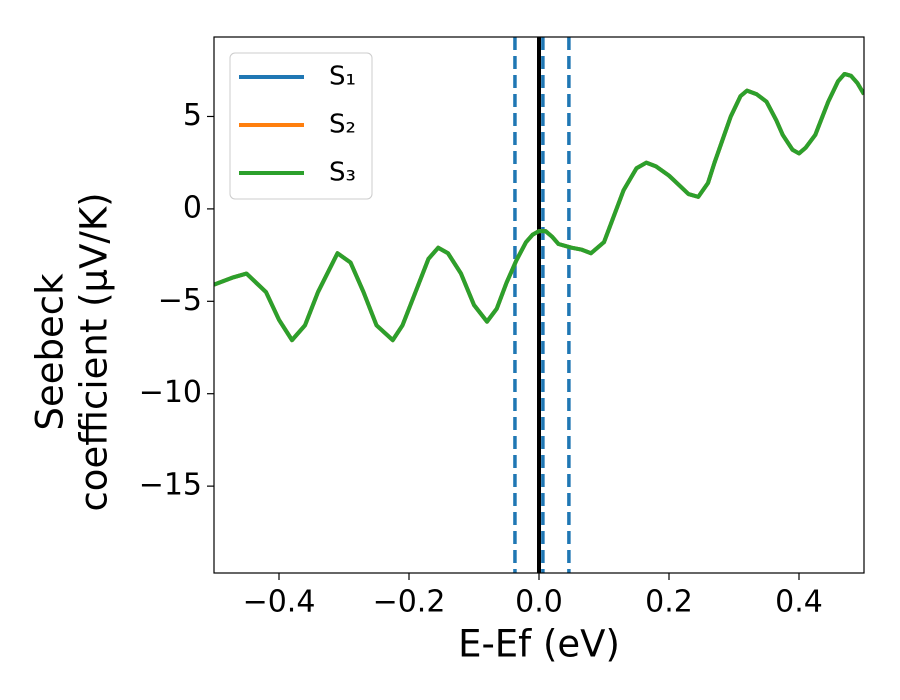  I want to click on x-tick-label: 0.2, so click(669, 602).